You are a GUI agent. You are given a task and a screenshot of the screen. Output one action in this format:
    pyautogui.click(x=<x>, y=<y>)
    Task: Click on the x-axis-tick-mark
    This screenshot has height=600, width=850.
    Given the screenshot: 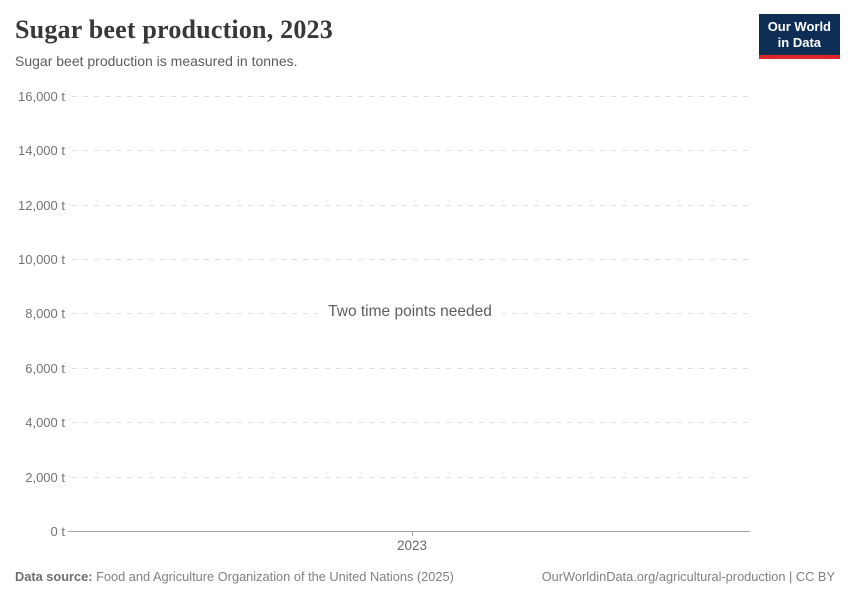 What is the action you would take?
    pyautogui.click(x=412, y=533)
    